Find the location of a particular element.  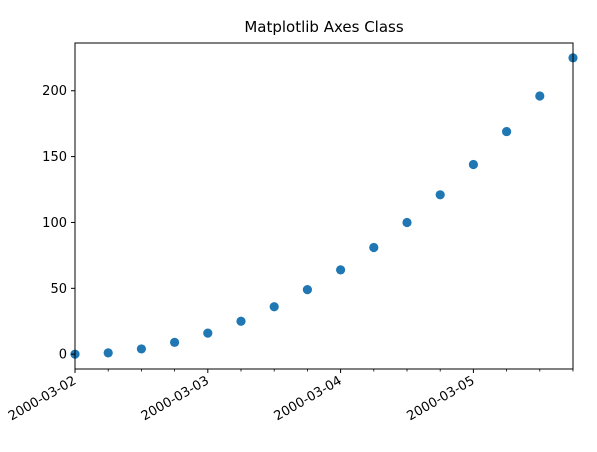

y-tick-label: 0 is located at coordinates (63, 355).